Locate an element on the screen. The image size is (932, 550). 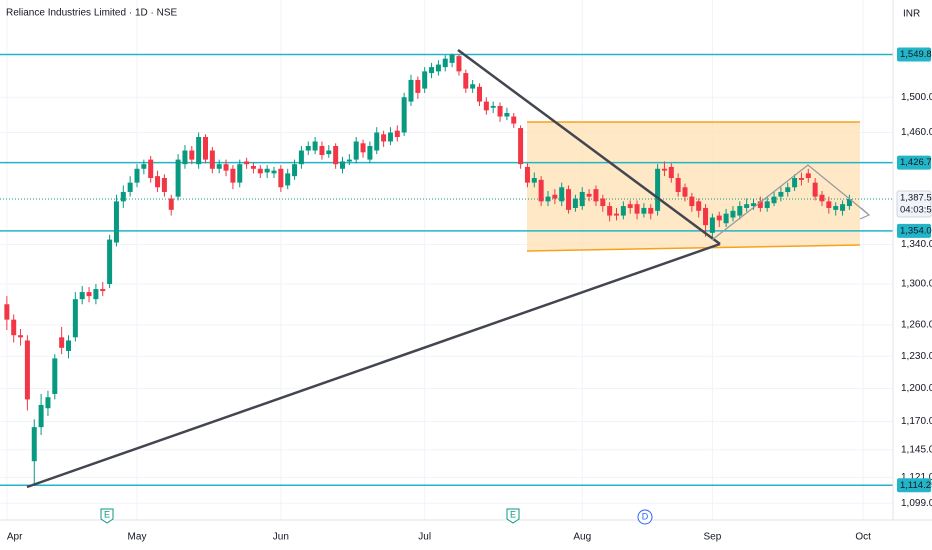
y-tick-label: 1,145.00 is located at coordinates (916, 449).